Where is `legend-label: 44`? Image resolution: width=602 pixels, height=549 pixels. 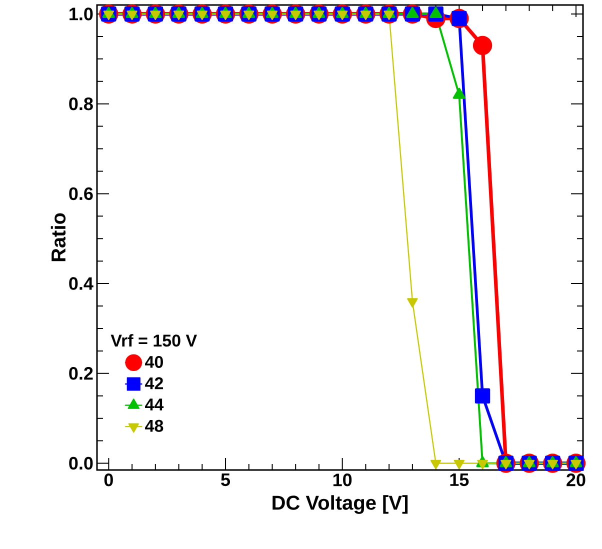
legend-label: 44 is located at coordinates (154, 404).